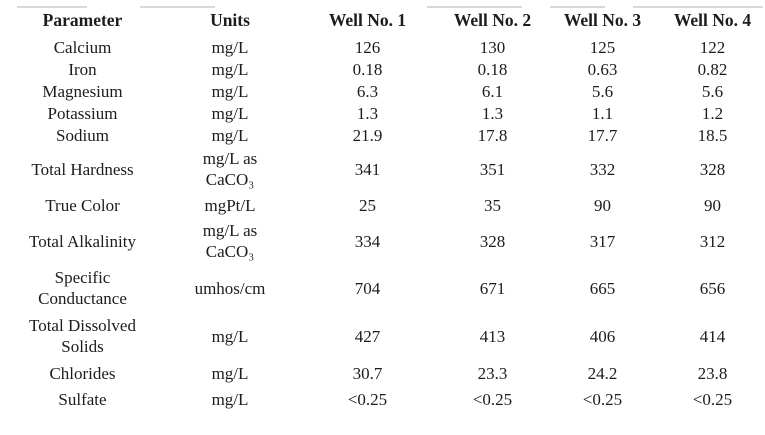 Image resolution: width=765 pixels, height=435 pixels. I want to click on column-header-units: Units, so click(230, 20).